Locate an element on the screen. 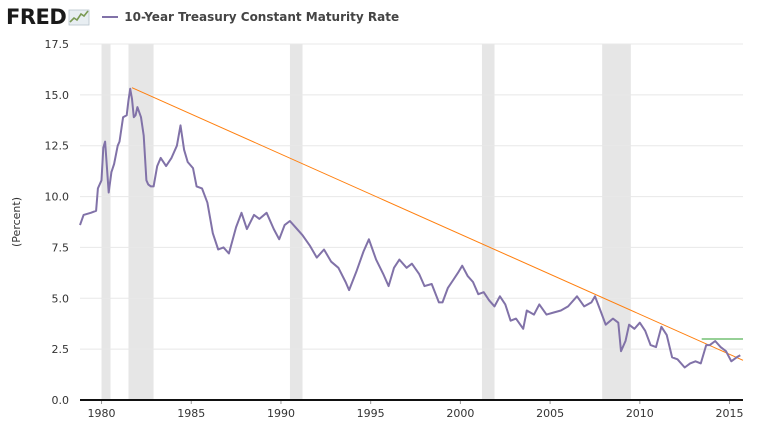 Image resolution: width=760 pixels, height=429 pixels. y-tick-label: 17.5 is located at coordinates (57, 44).